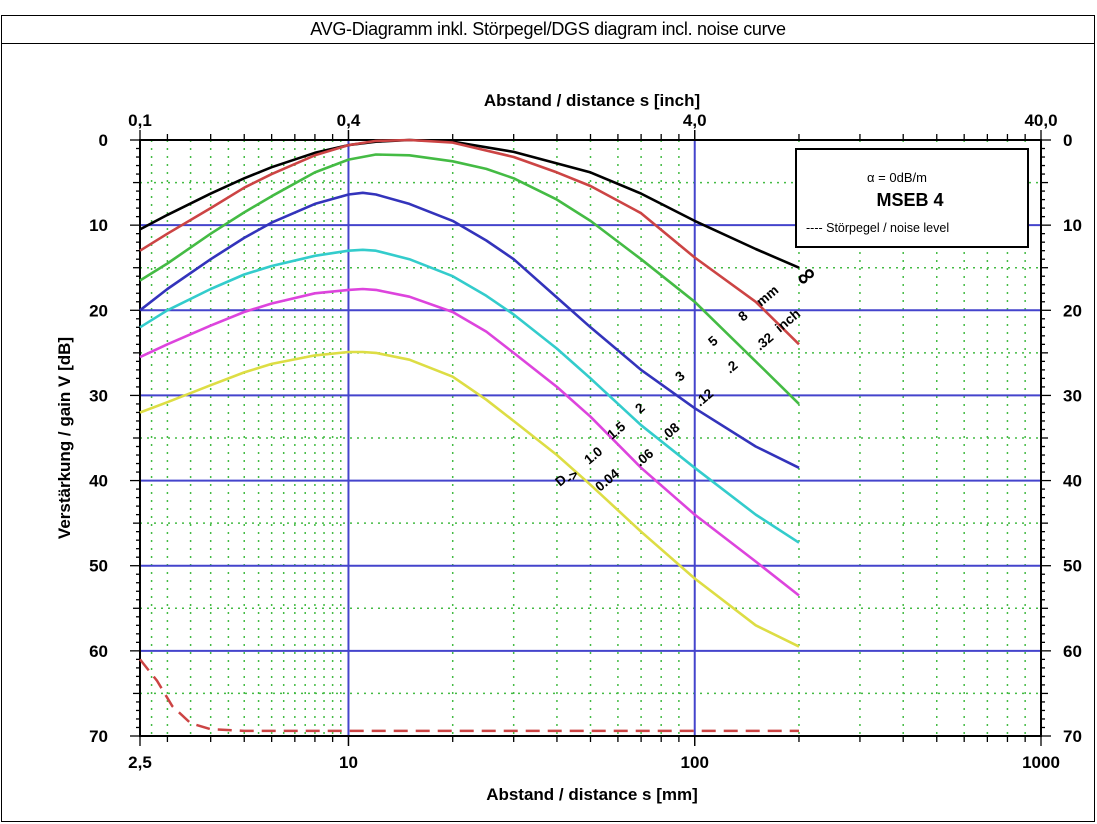 The width and height of the screenshot is (1097, 824). Describe the element at coordinates (680, 376) in the screenshot. I see `label-mm-4: 3` at that location.